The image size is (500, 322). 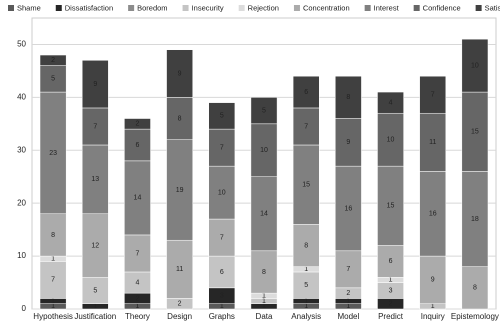 What do you see at coordinates (306, 316) in the screenshot?
I see `x-tick-label: Analysis` at bounding box center [306, 316].